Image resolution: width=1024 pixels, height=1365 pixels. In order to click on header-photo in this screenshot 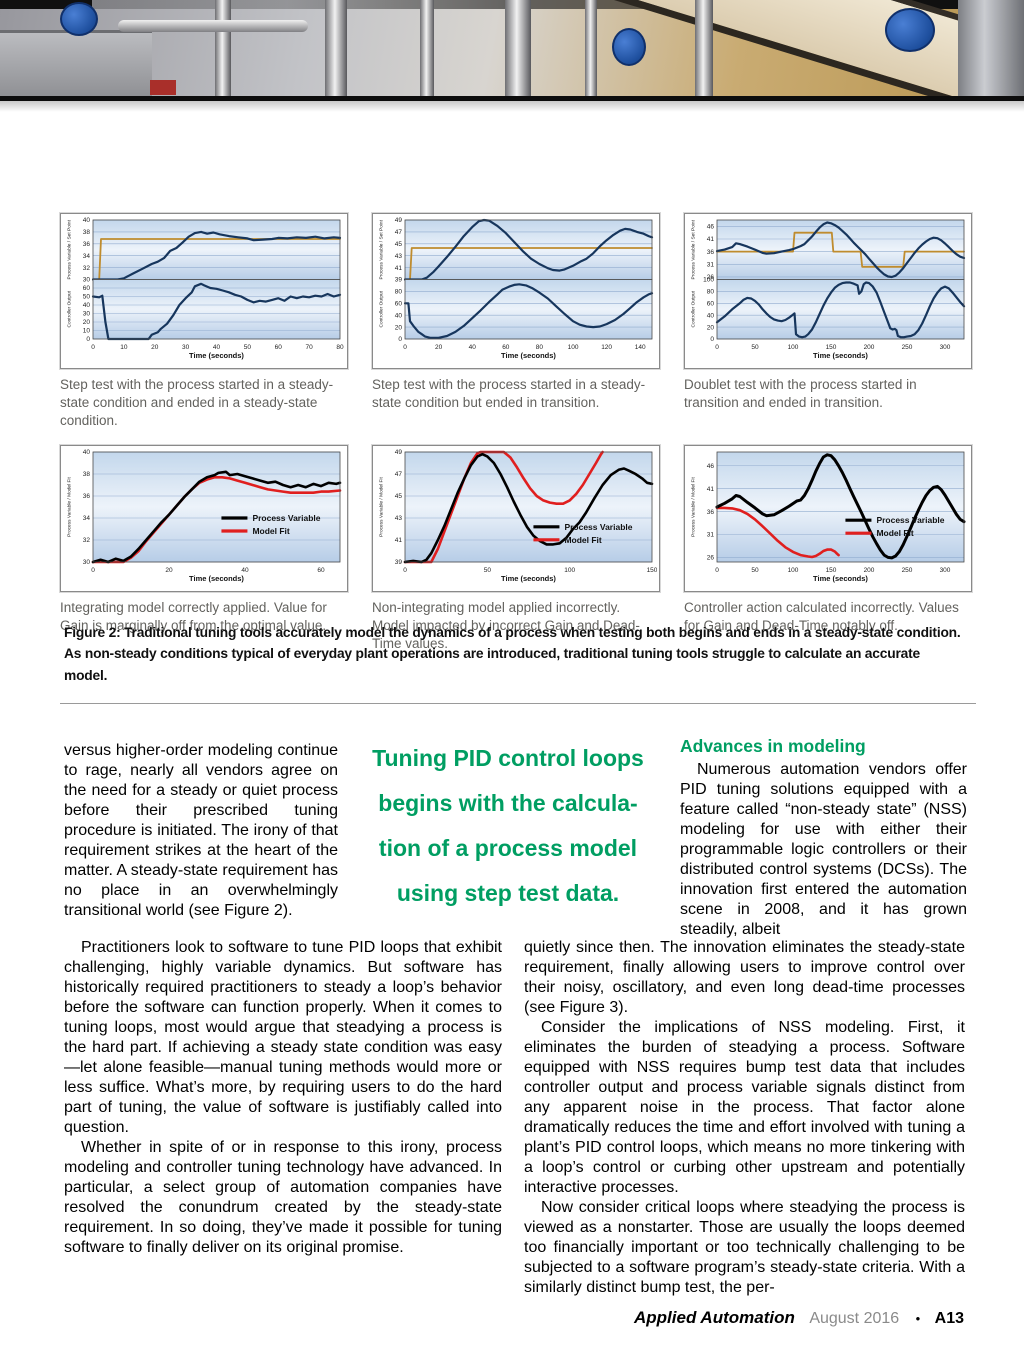, I will do `click(512, 48)`.